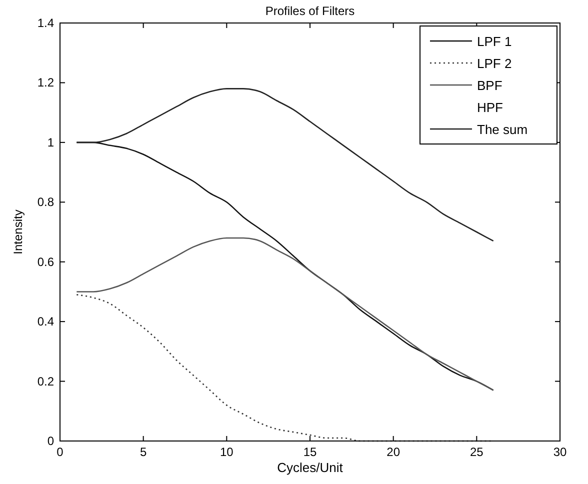 This screenshot has width=588, height=484. I want to click on y-tick-label: 0.8, so click(45, 202).